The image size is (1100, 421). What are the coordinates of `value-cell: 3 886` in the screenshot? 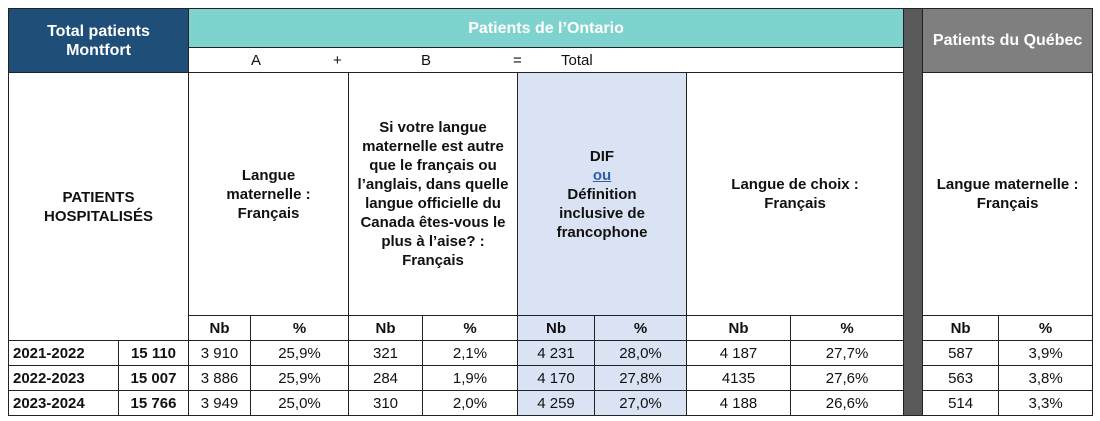 It's located at (219, 378).